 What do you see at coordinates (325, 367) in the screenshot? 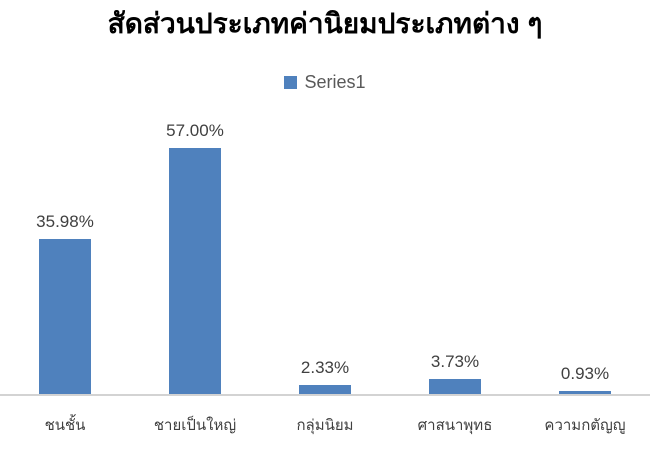
I see `bar-value-label-3: 2.33%` at bounding box center [325, 367].